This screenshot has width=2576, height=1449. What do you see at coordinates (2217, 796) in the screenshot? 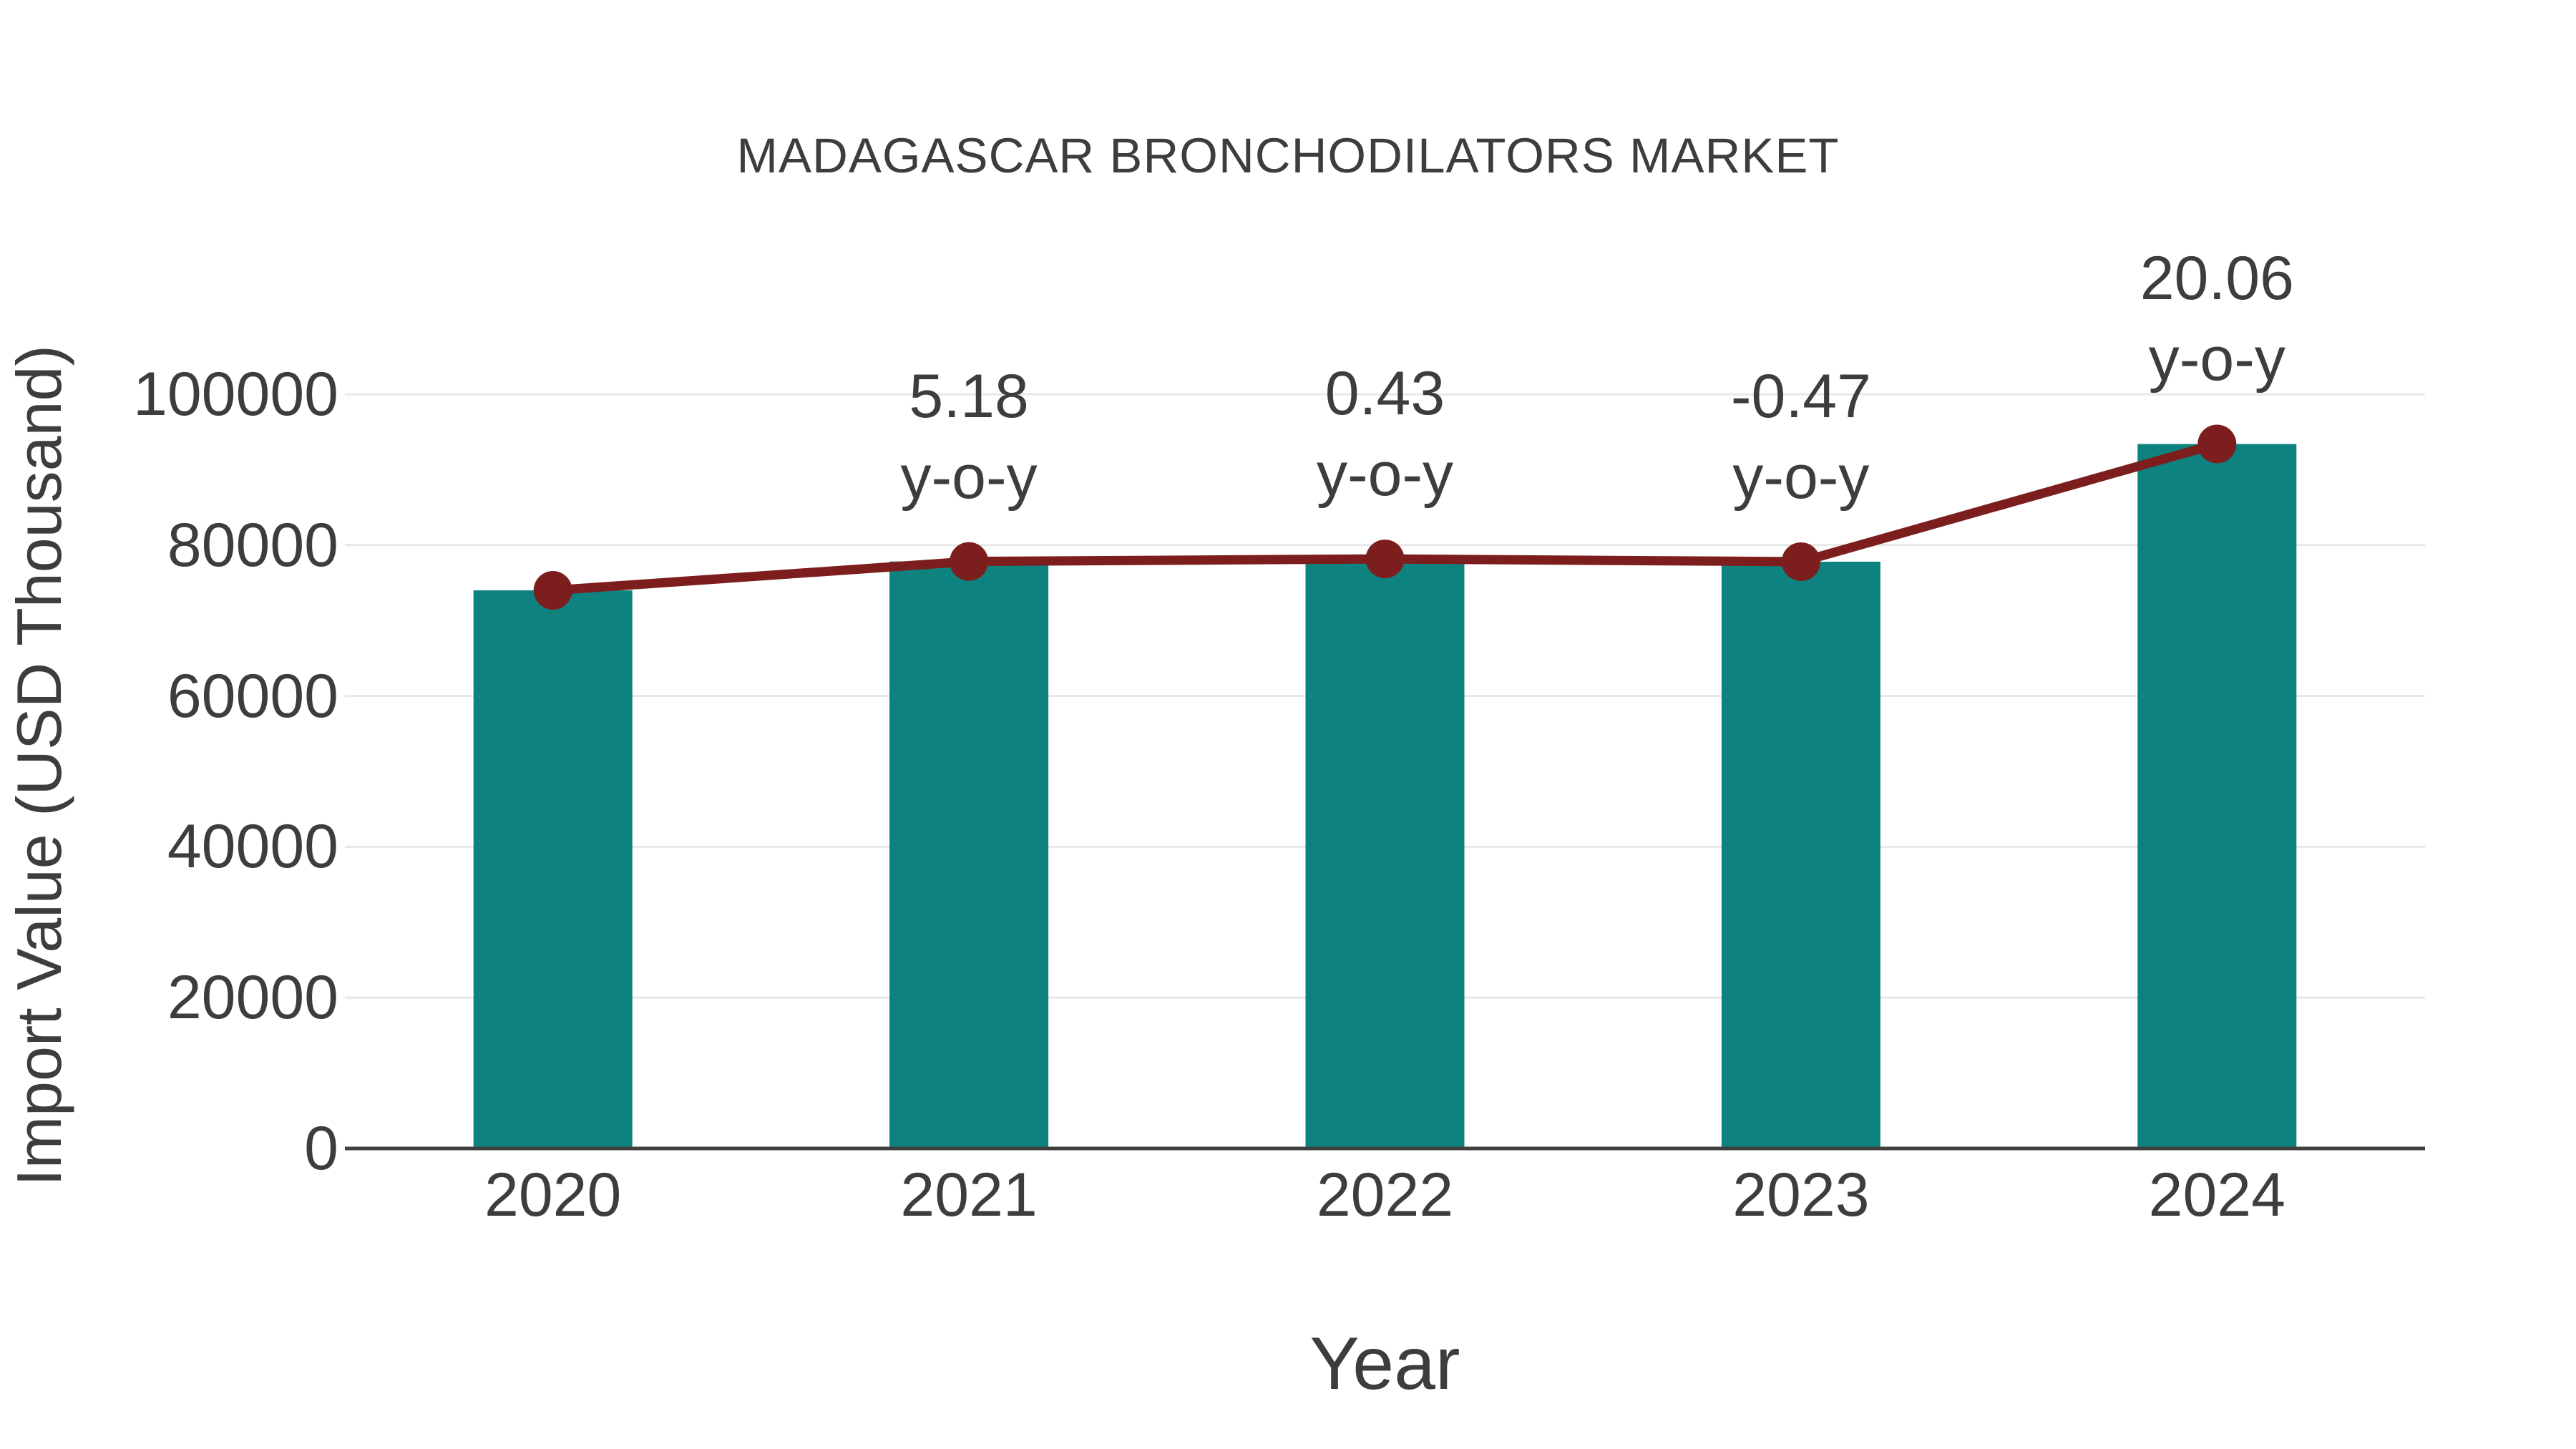
I see `bar-2024` at bounding box center [2217, 796].